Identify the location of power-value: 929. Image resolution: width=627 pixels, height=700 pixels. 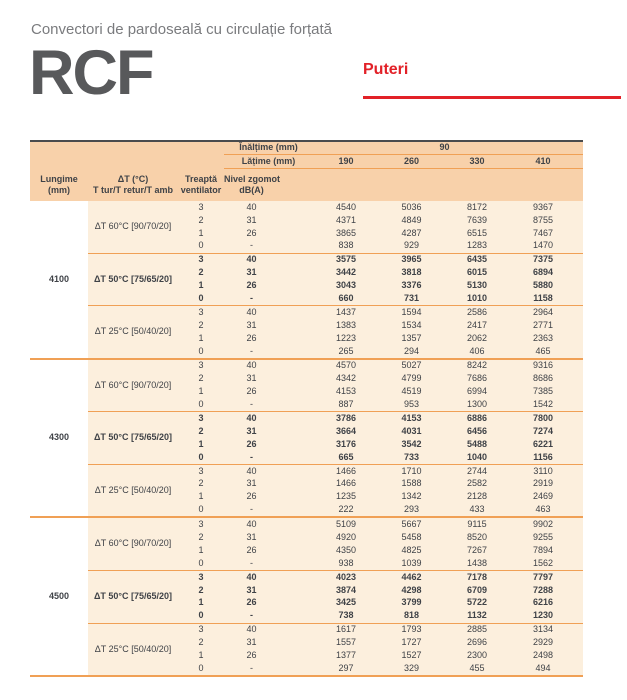
(412, 246).